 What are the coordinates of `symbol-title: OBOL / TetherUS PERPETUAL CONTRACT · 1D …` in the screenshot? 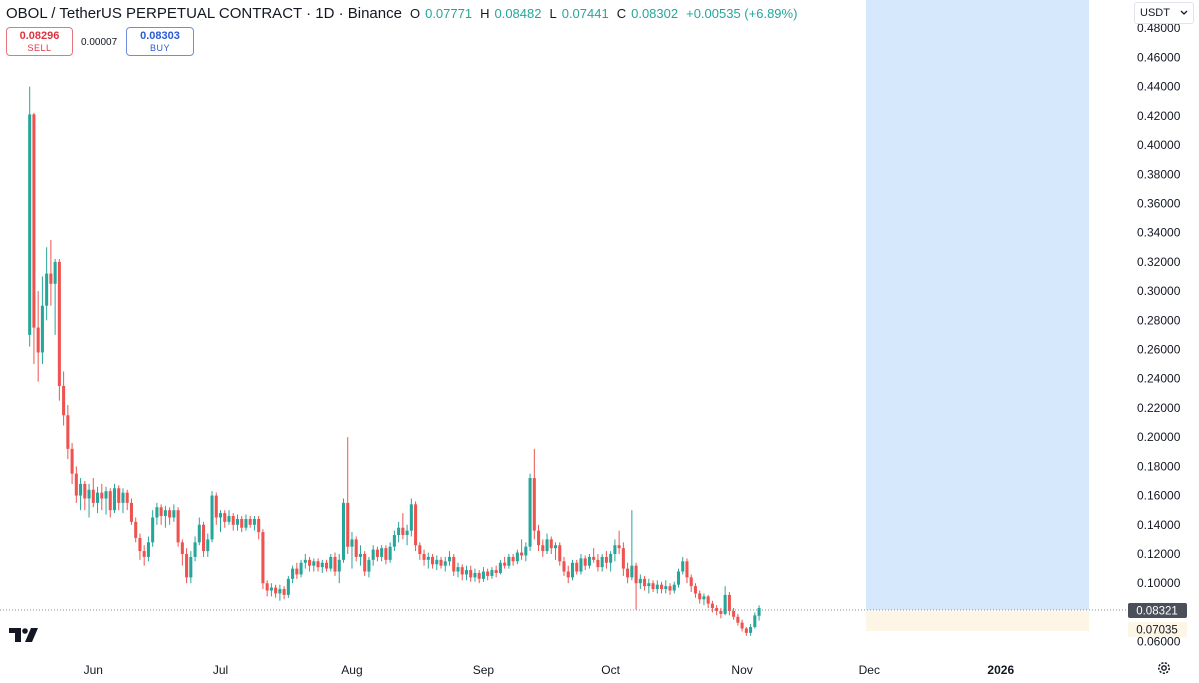 It's located at (204, 13).